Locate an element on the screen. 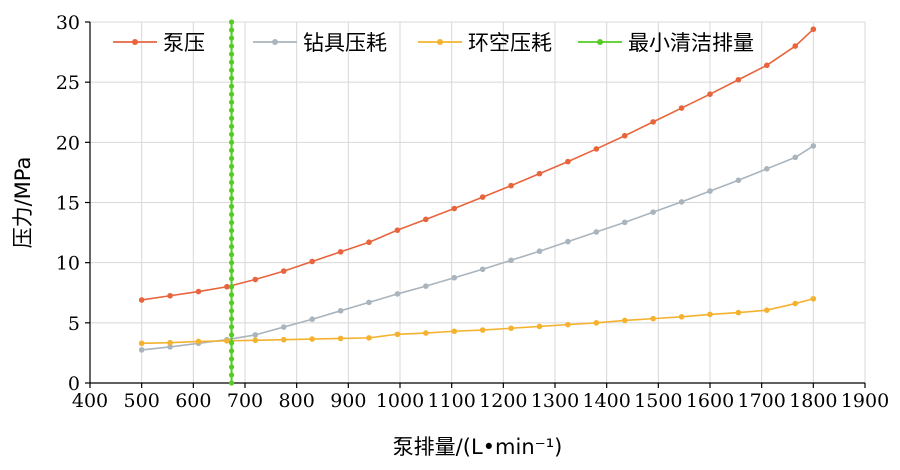 This screenshot has height=470, width=900. x-tick-label: 1600 is located at coordinates (710, 401).